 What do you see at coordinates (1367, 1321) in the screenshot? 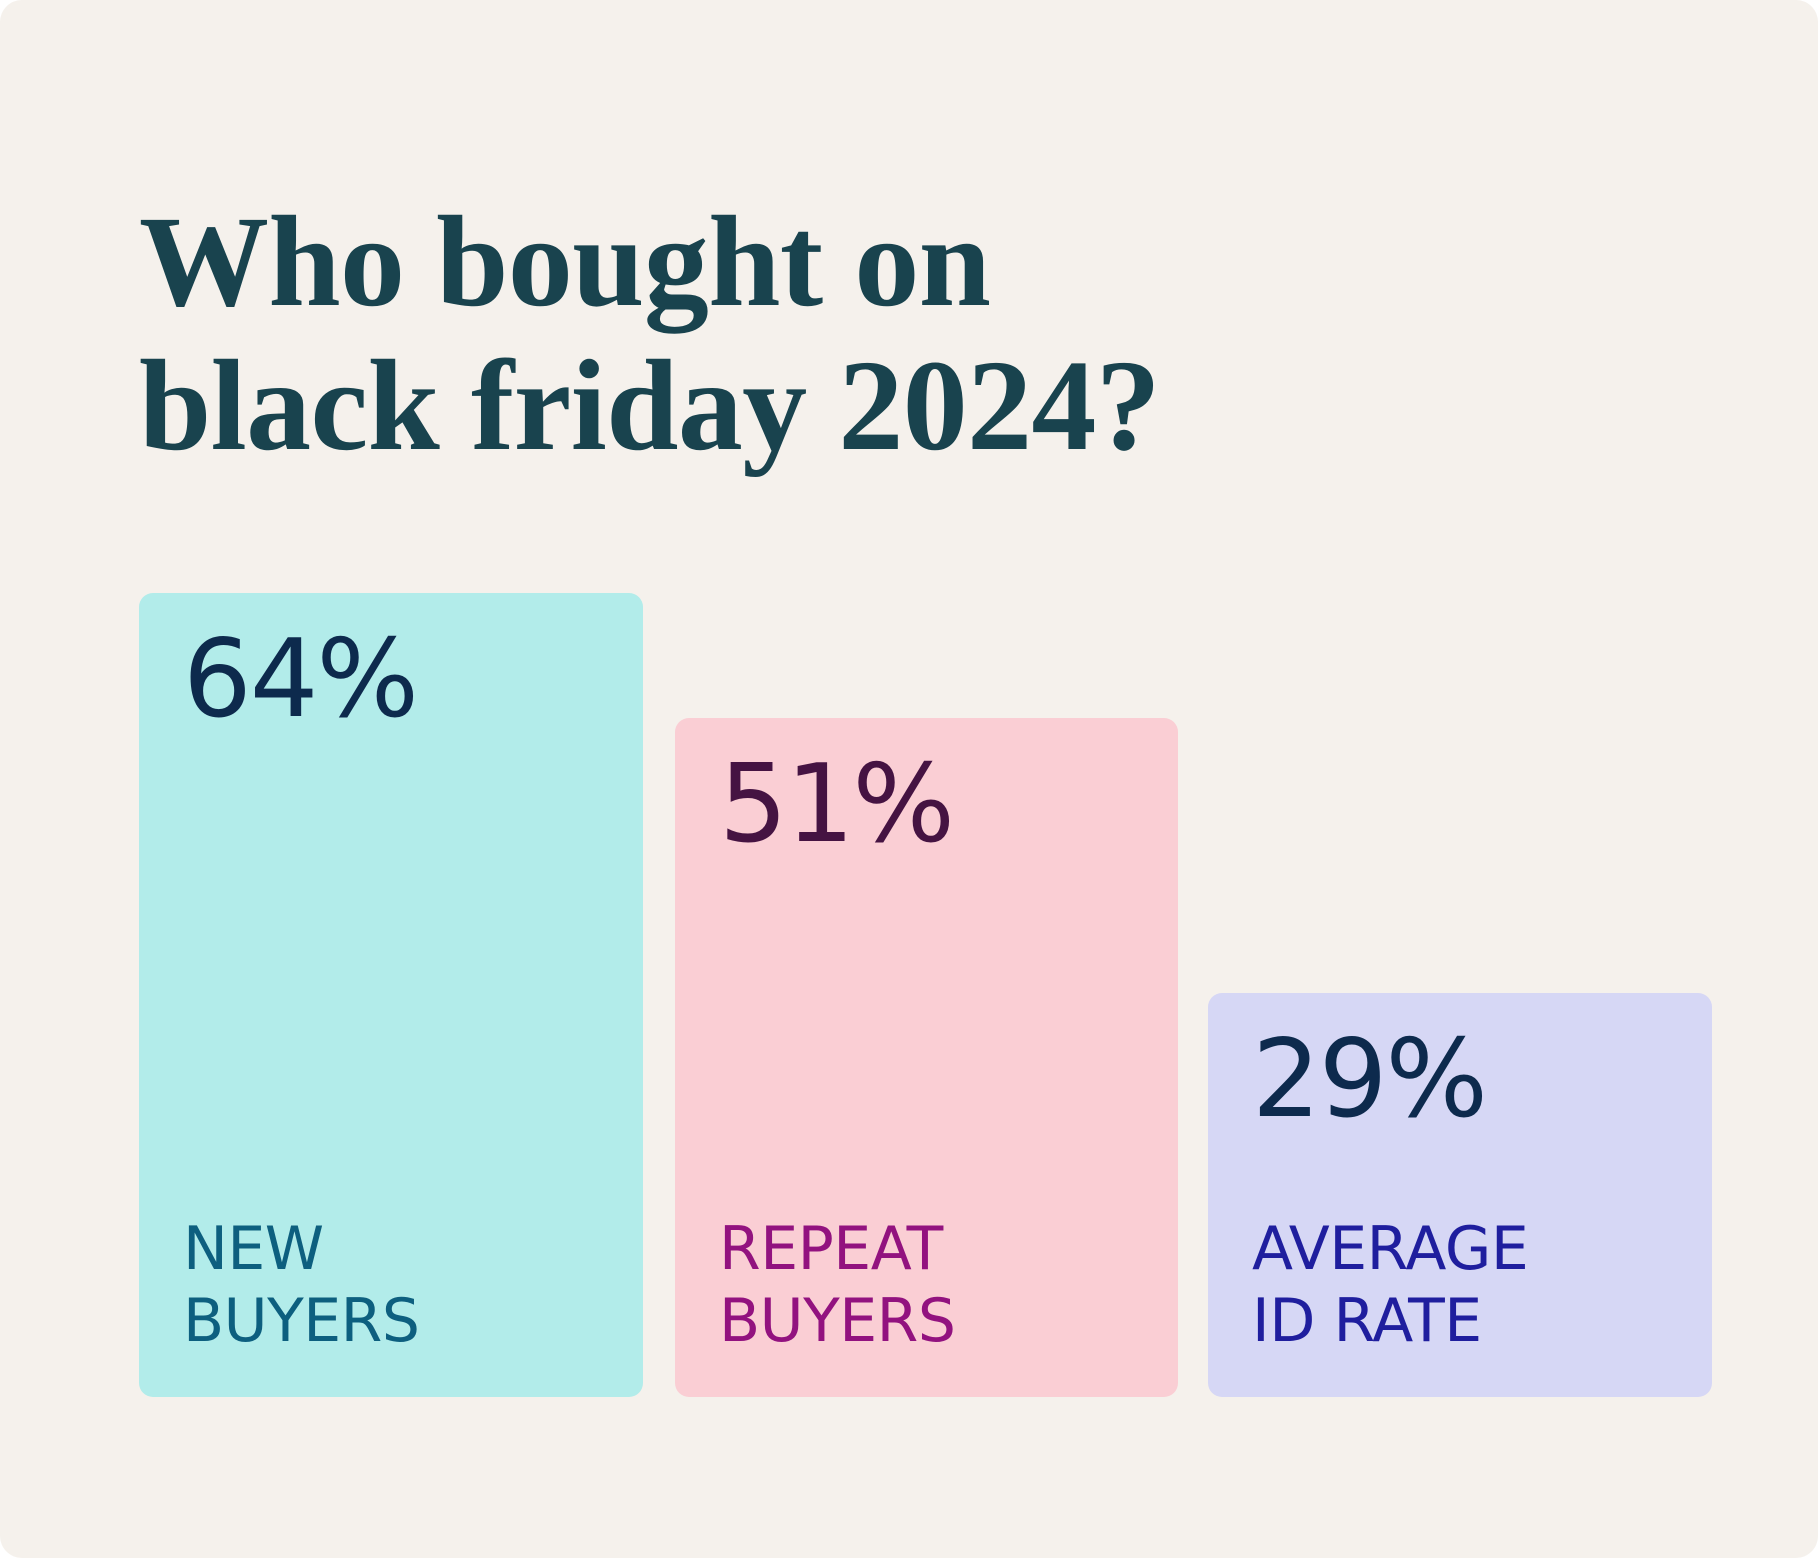
I see `bar-average-id-rate-label-line-2: ID RATE` at bounding box center [1367, 1321].